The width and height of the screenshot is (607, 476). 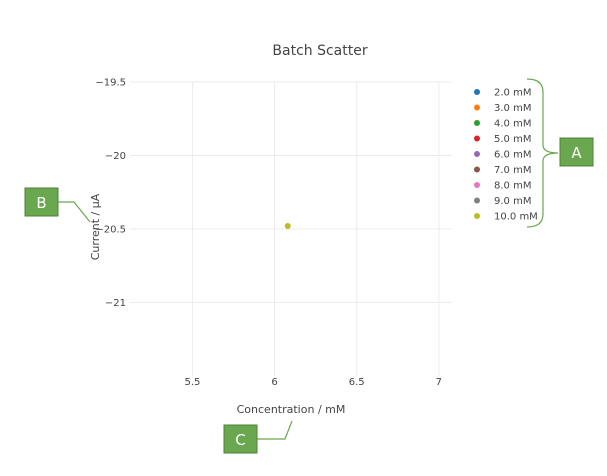 I want to click on legend-item-label: 2.0 mM, so click(x=512, y=93).